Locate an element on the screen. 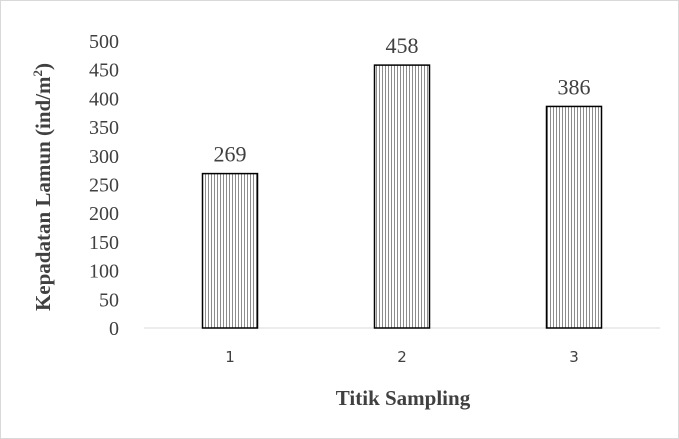 The height and width of the screenshot is (439, 679). x-tick-label: 1 is located at coordinates (230, 357).